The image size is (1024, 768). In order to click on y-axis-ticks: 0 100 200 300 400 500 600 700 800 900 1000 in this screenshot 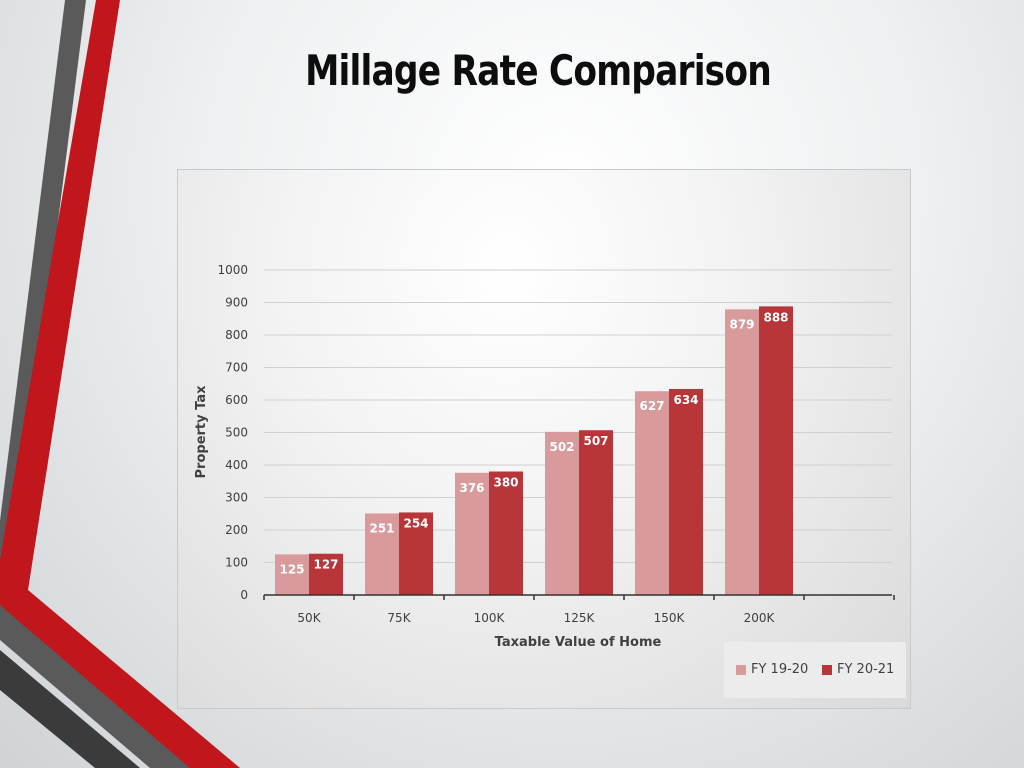, I will do `click(232, 432)`.